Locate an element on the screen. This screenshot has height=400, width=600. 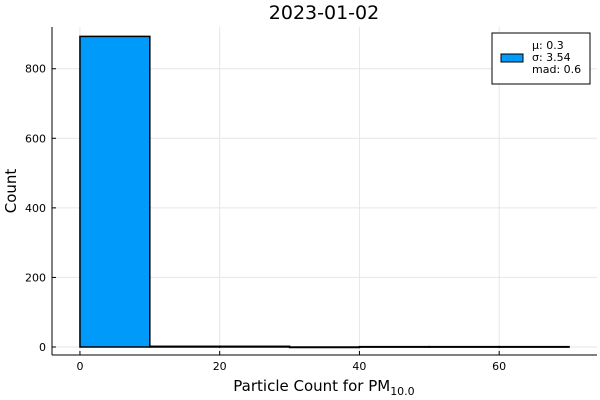
legend-entry-mad: mad: 0.6 is located at coordinates (556, 69).